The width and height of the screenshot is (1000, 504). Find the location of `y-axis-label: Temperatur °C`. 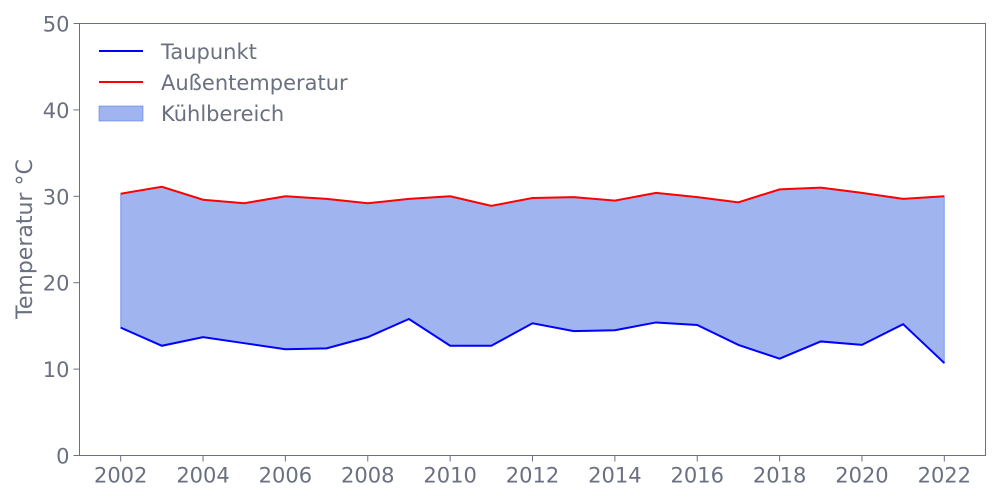

y-axis-label: Temperatur °C is located at coordinates (25, 239).